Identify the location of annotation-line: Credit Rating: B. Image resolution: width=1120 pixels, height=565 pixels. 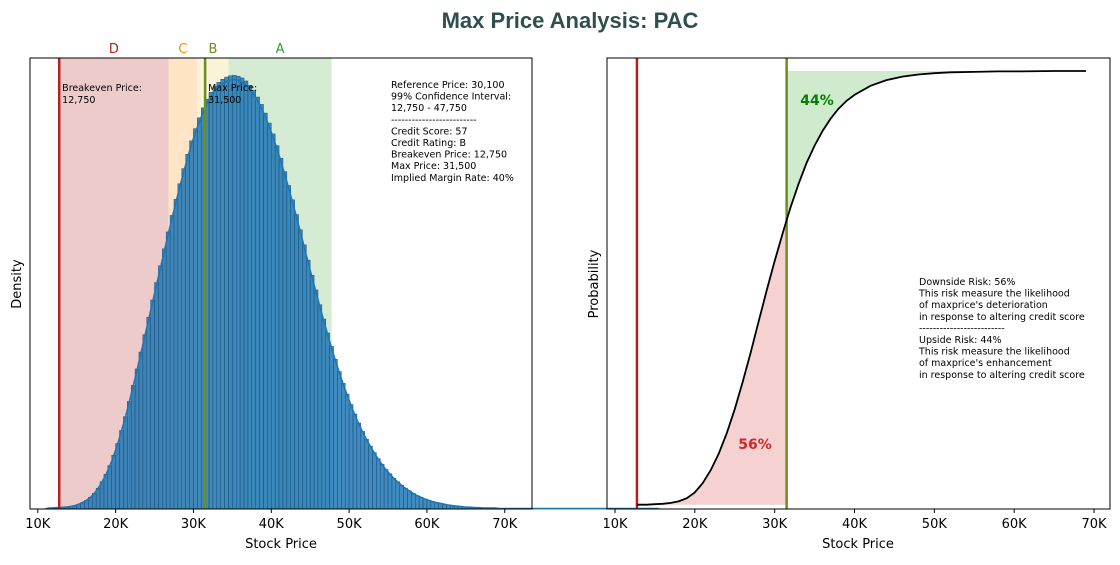
(428, 143).